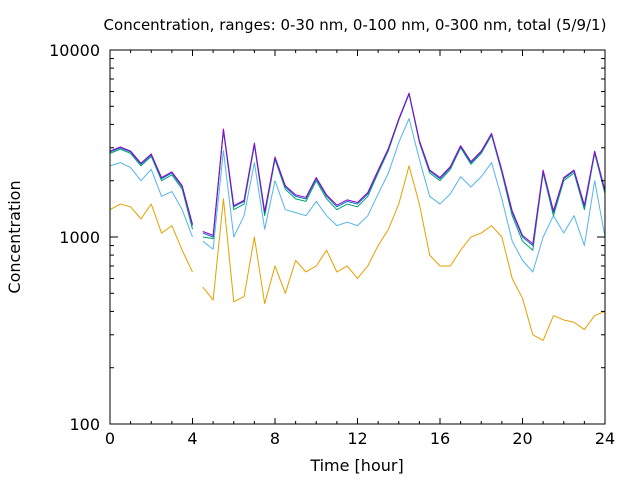 This screenshot has width=640, height=480. Describe the element at coordinates (110, 438) in the screenshot. I see `x-tick-label: 0` at that location.